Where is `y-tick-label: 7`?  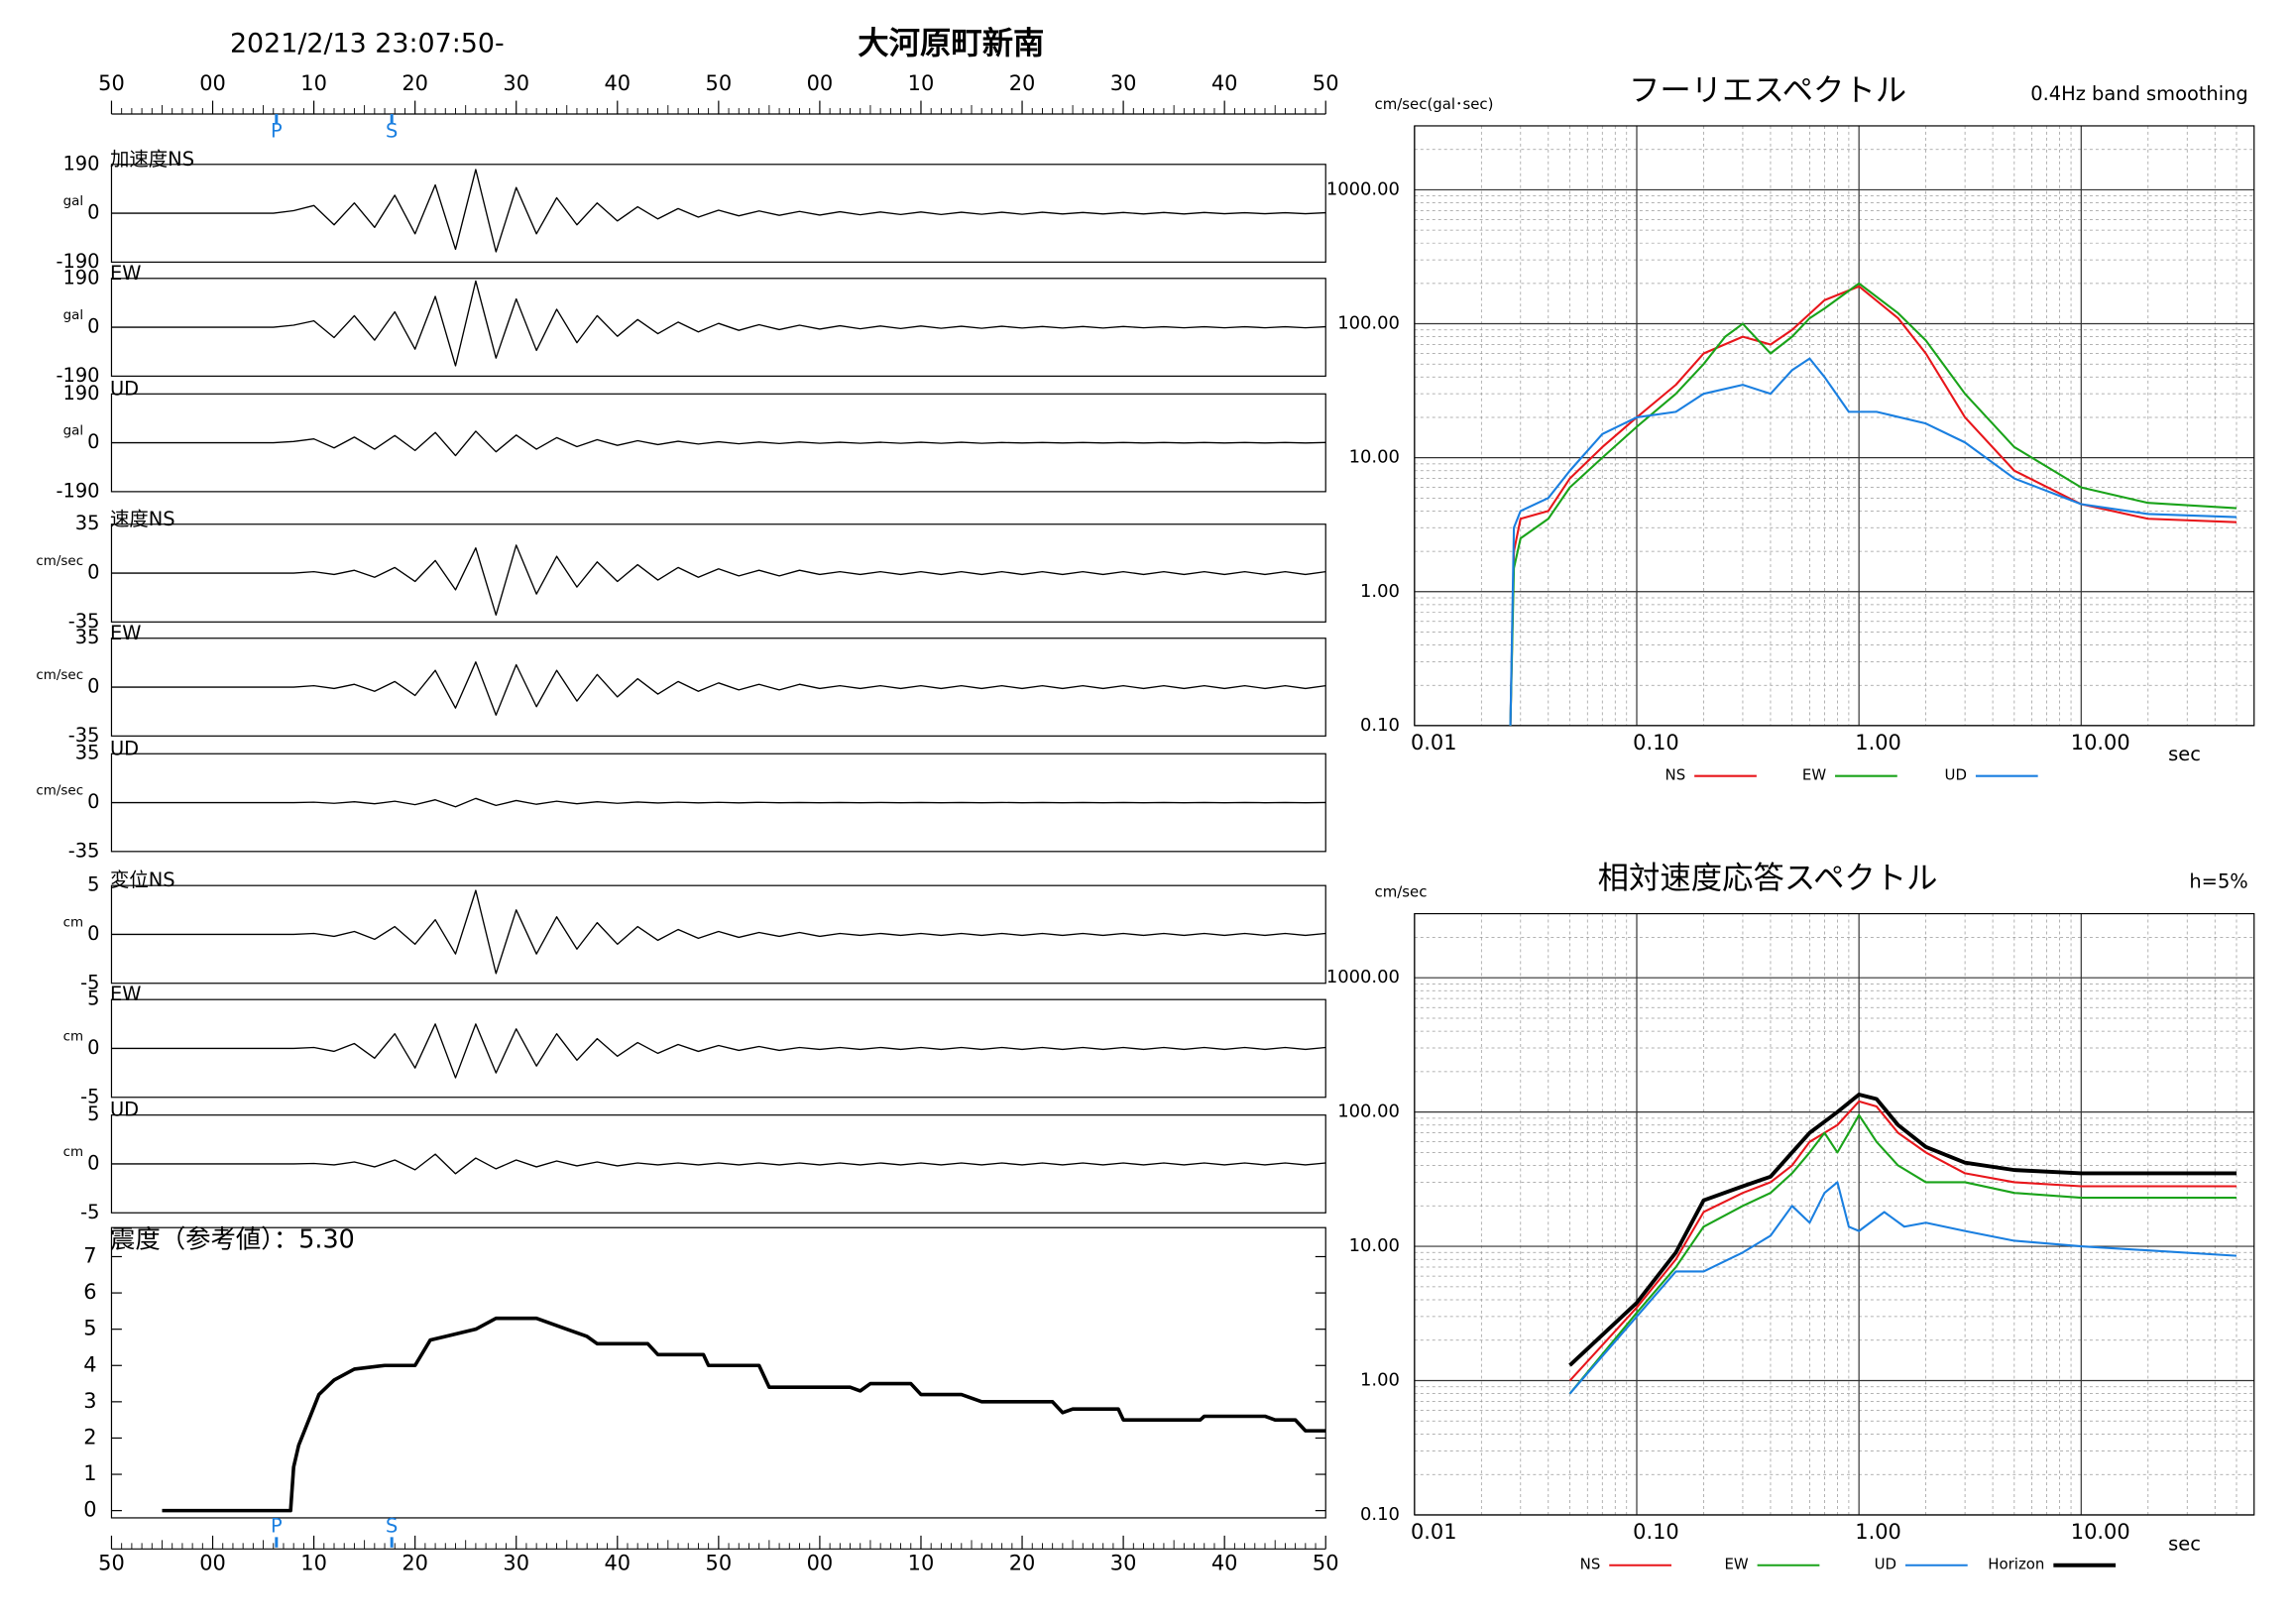 y-tick-label: 7 is located at coordinates (89, 1255).